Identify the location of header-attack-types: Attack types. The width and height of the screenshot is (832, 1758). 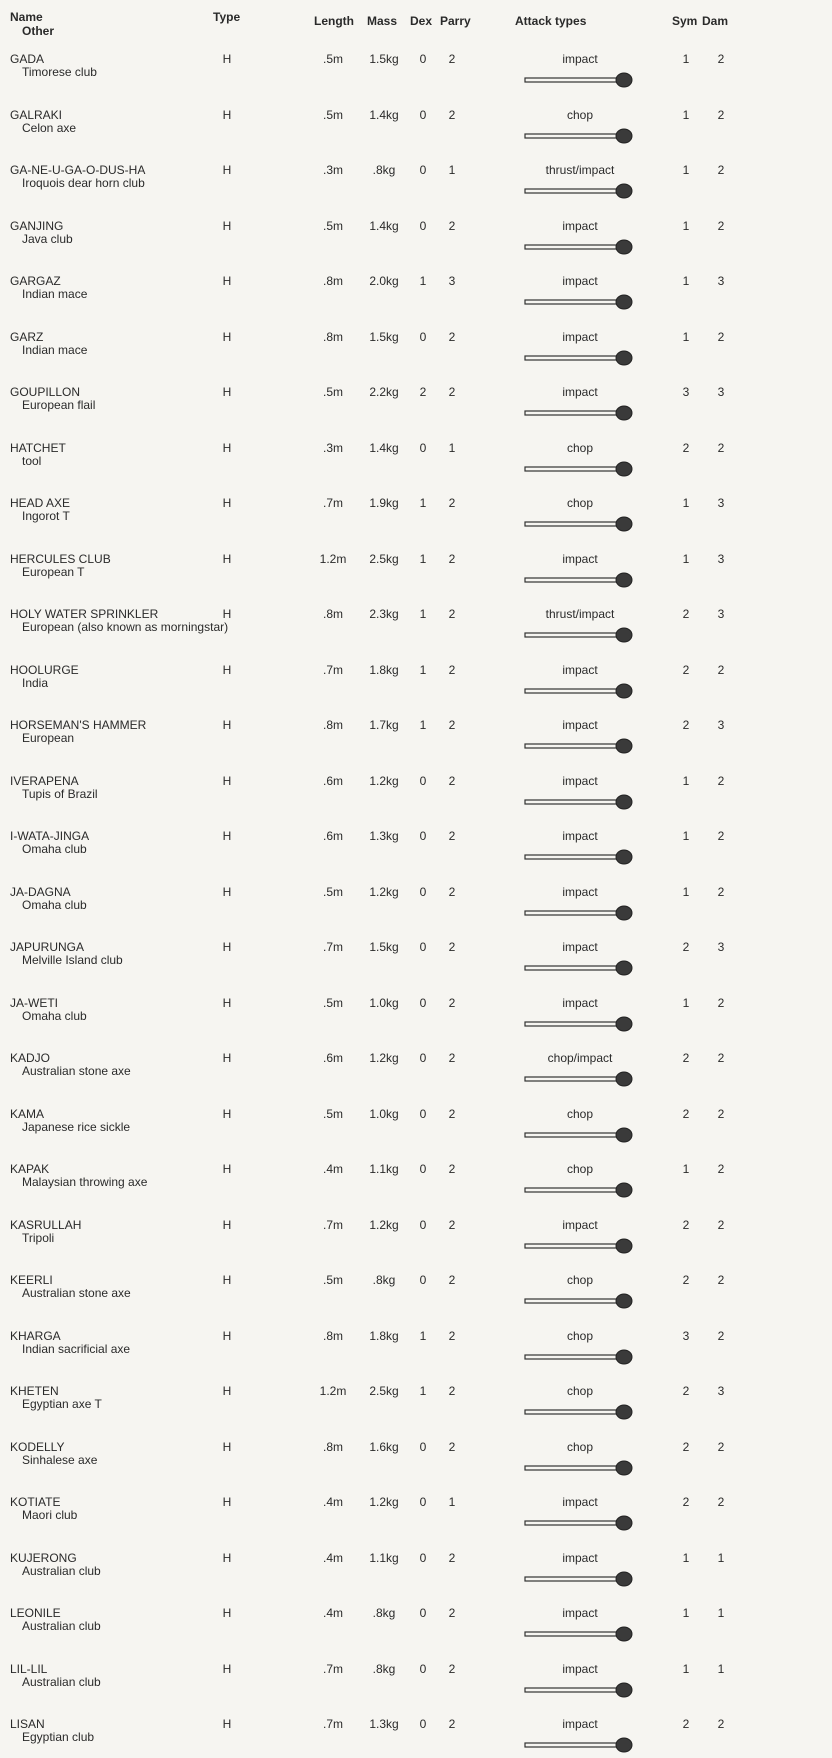
(551, 21).